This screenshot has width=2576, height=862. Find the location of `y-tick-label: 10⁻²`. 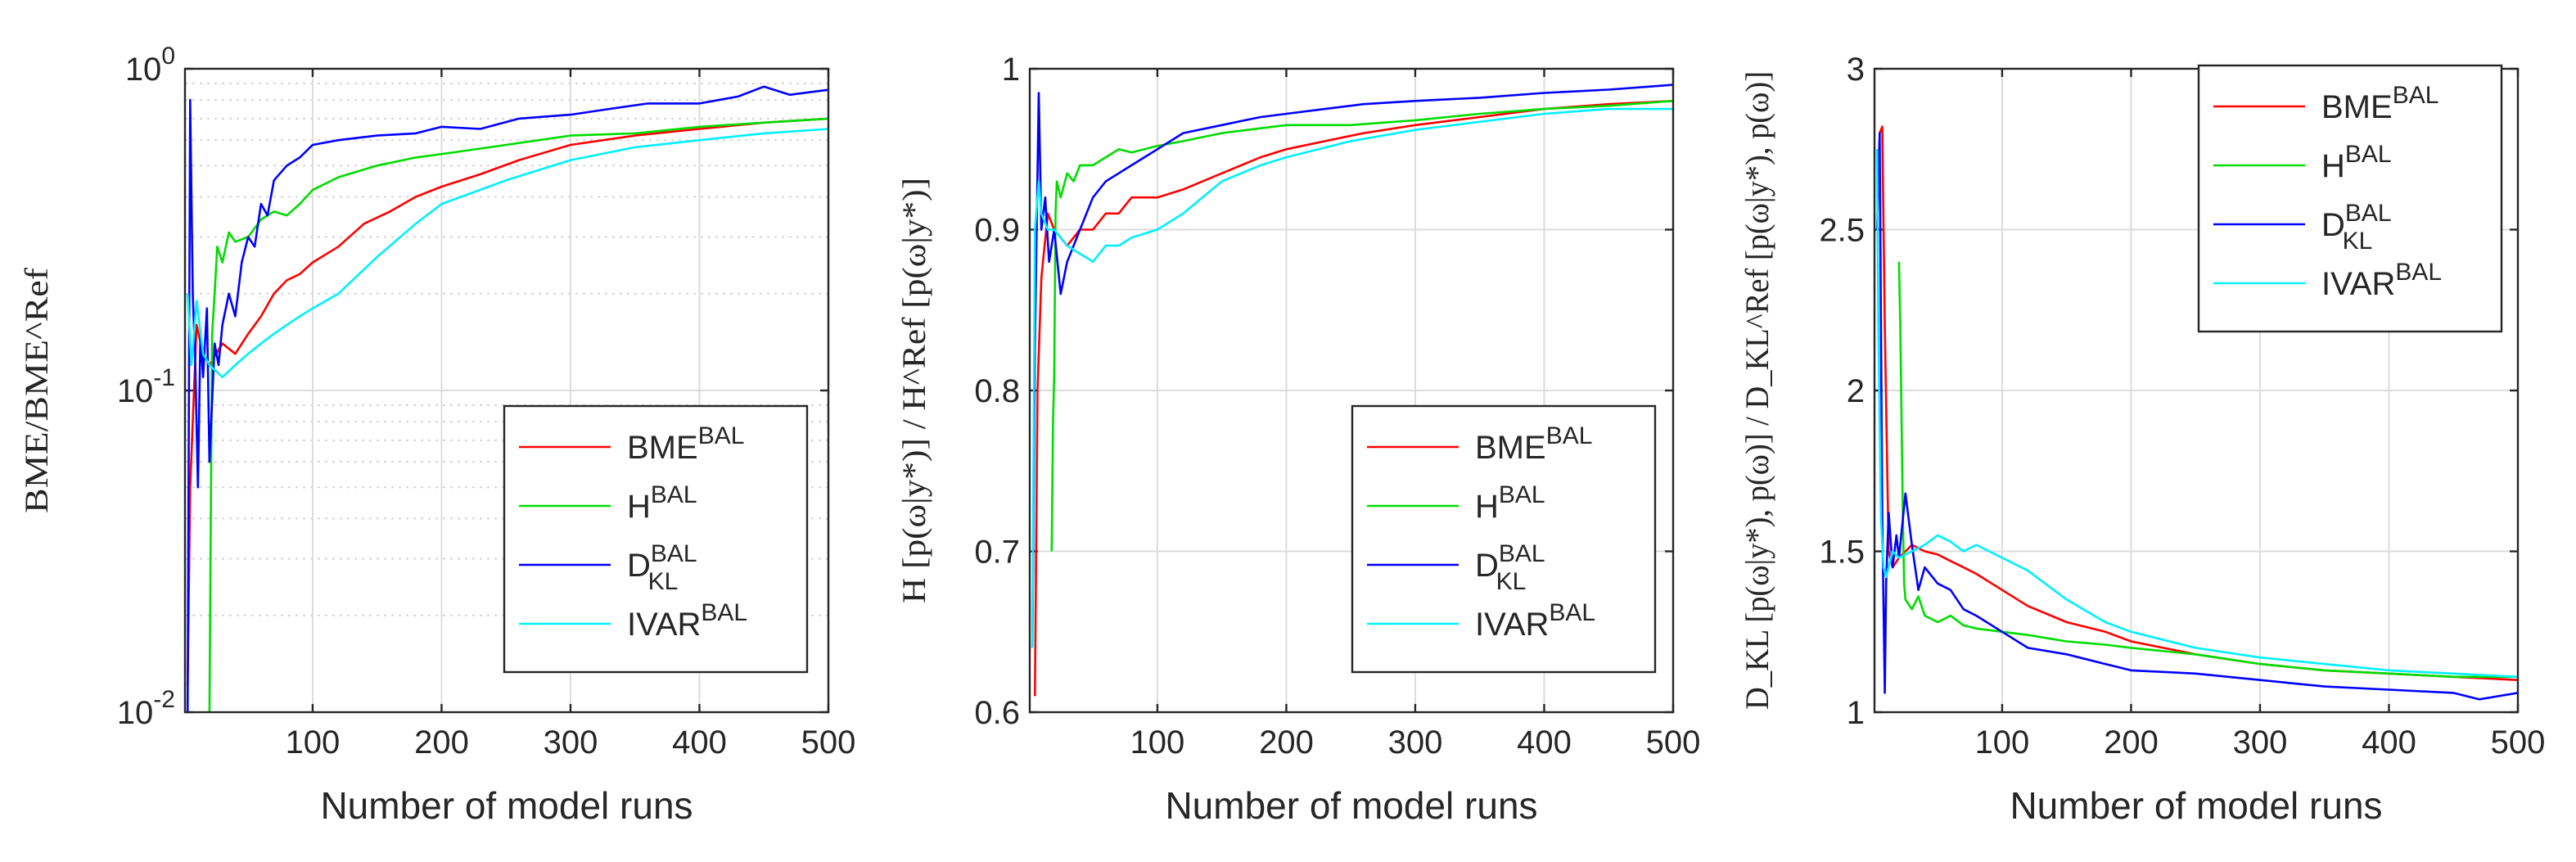

y-tick-label: 10⁻² is located at coordinates (146, 708).